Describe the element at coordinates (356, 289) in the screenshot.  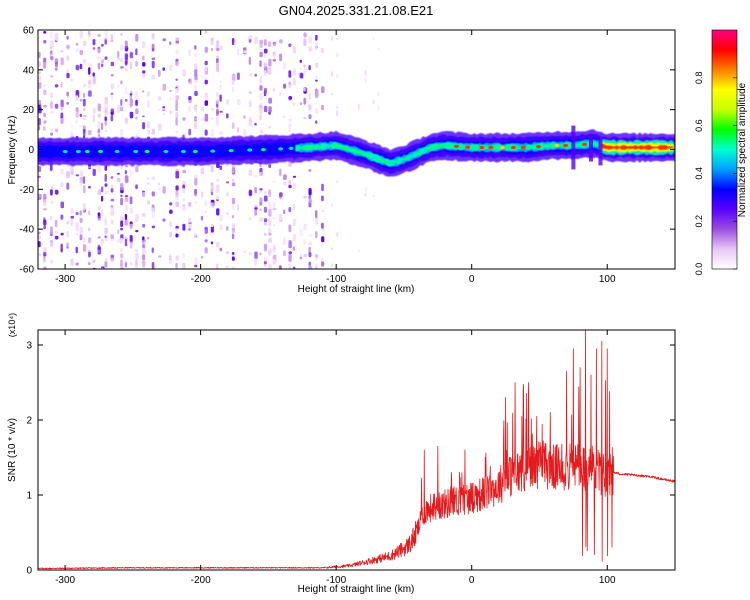
I see `spectrogram-x-label: Height of straight line (km)` at that location.